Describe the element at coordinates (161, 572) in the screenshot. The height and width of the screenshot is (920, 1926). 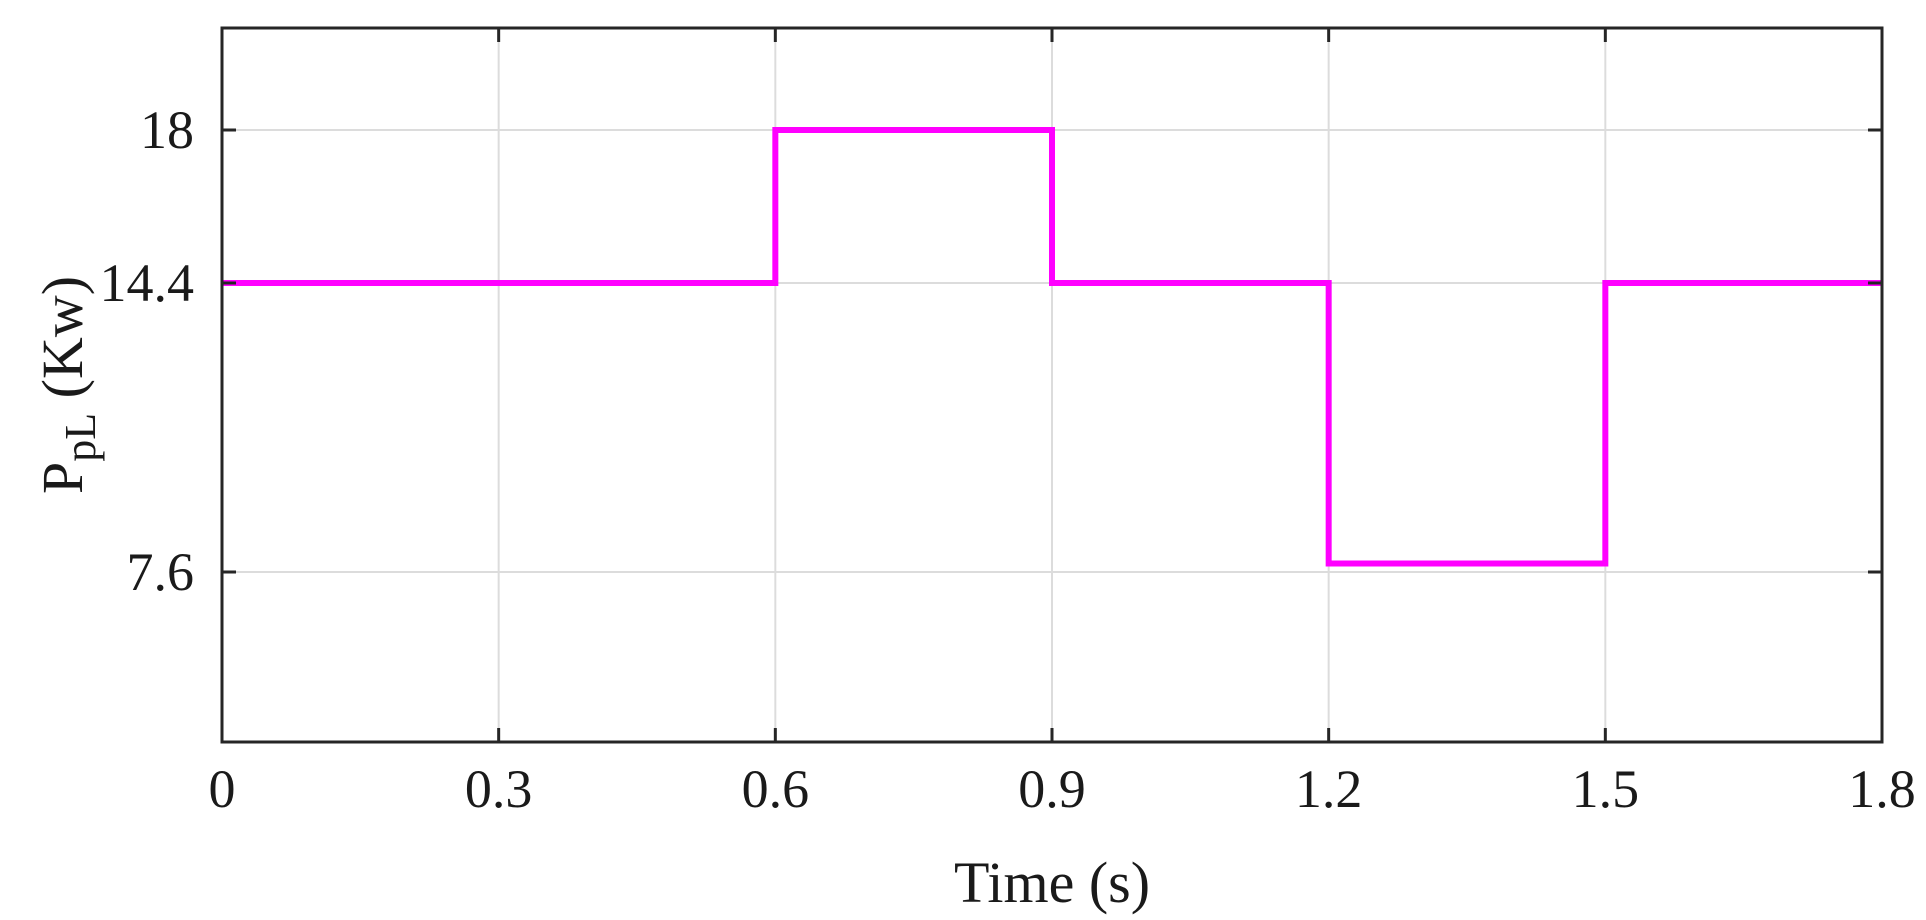
I see `y-tick-label: 7.6` at that location.